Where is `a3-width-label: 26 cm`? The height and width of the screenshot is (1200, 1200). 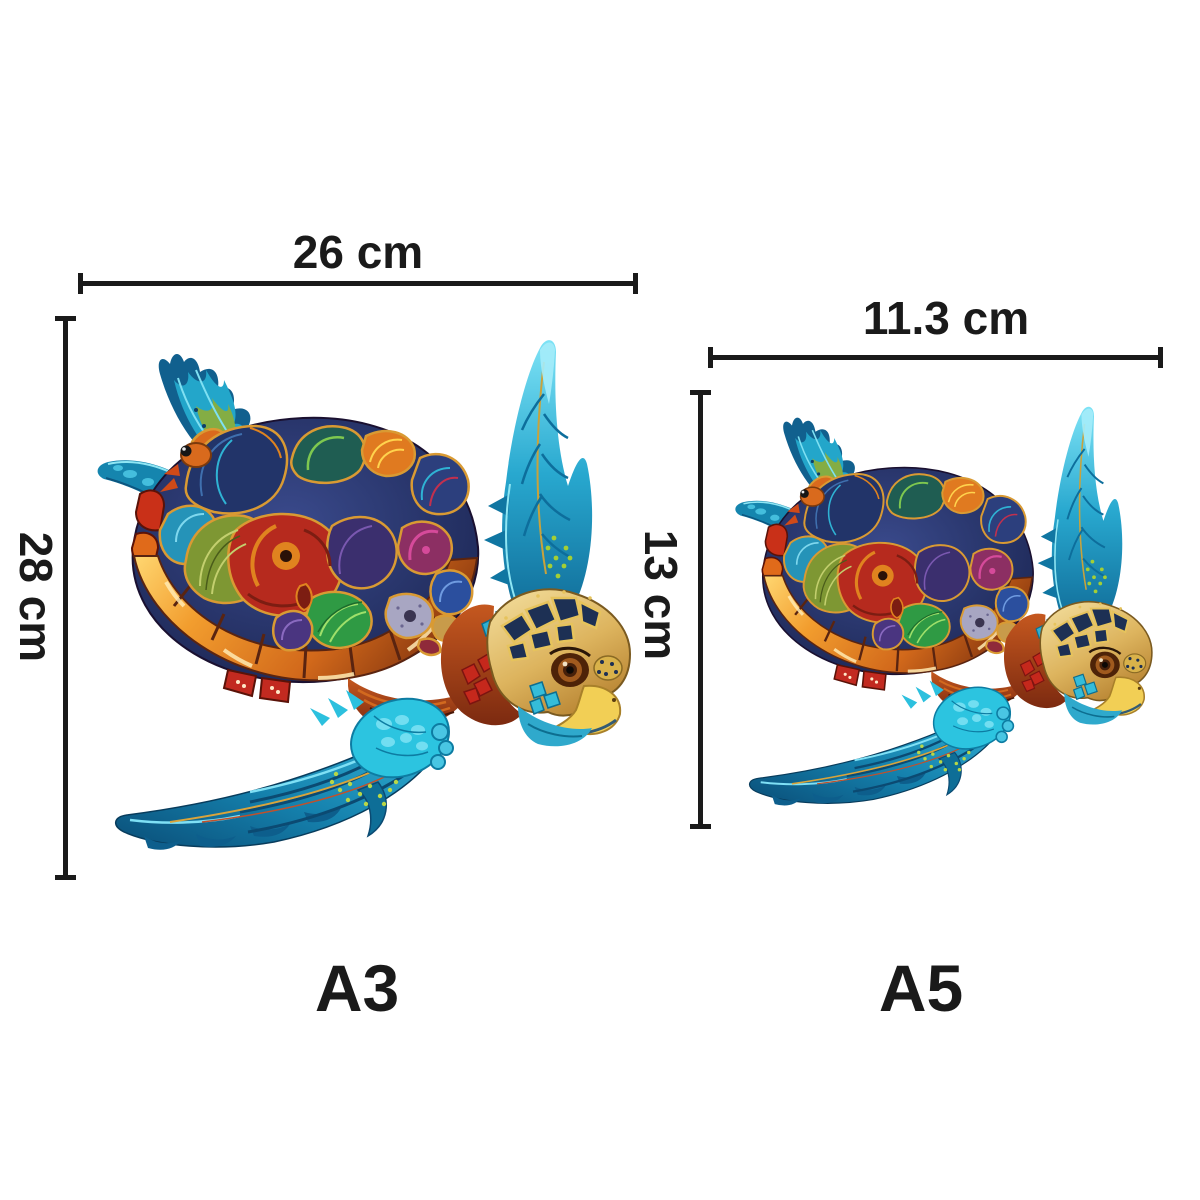 a3-width-label: 26 cm is located at coordinates (358, 252).